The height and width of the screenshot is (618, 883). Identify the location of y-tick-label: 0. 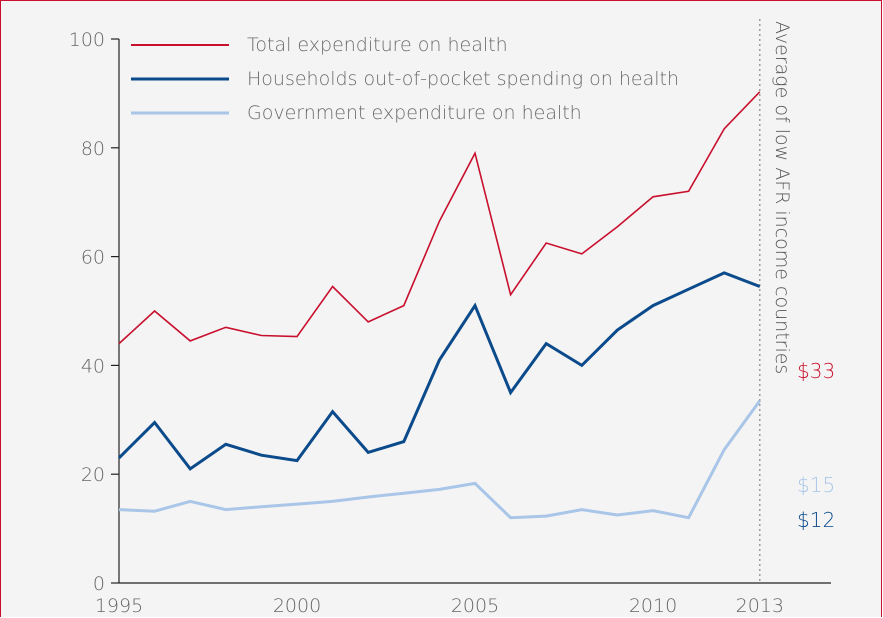
(99, 584).